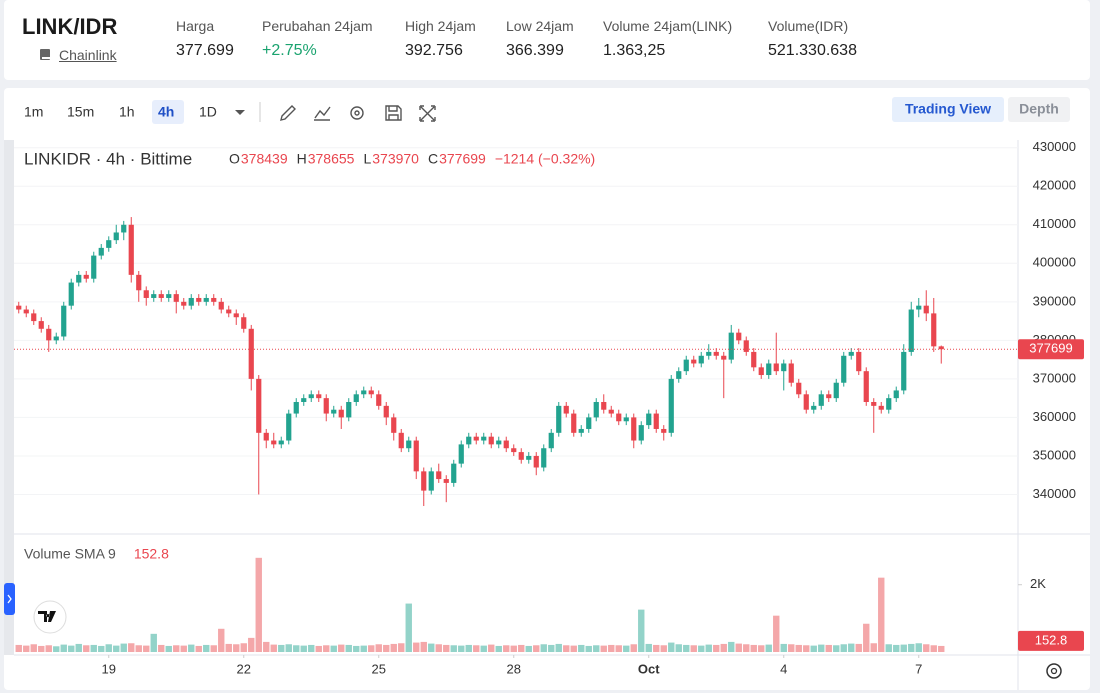  I want to click on indicator-icon, so click(322, 113).